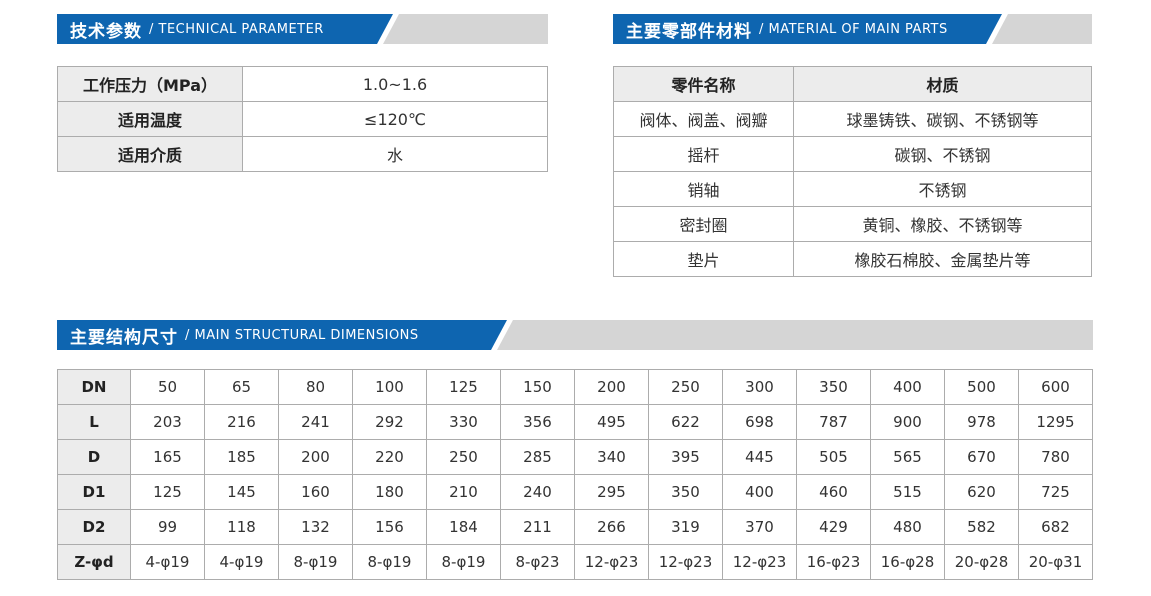 The image size is (1151, 596). What do you see at coordinates (942, 84) in the screenshot?
I see `materials-header-material: 材质` at bounding box center [942, 84].